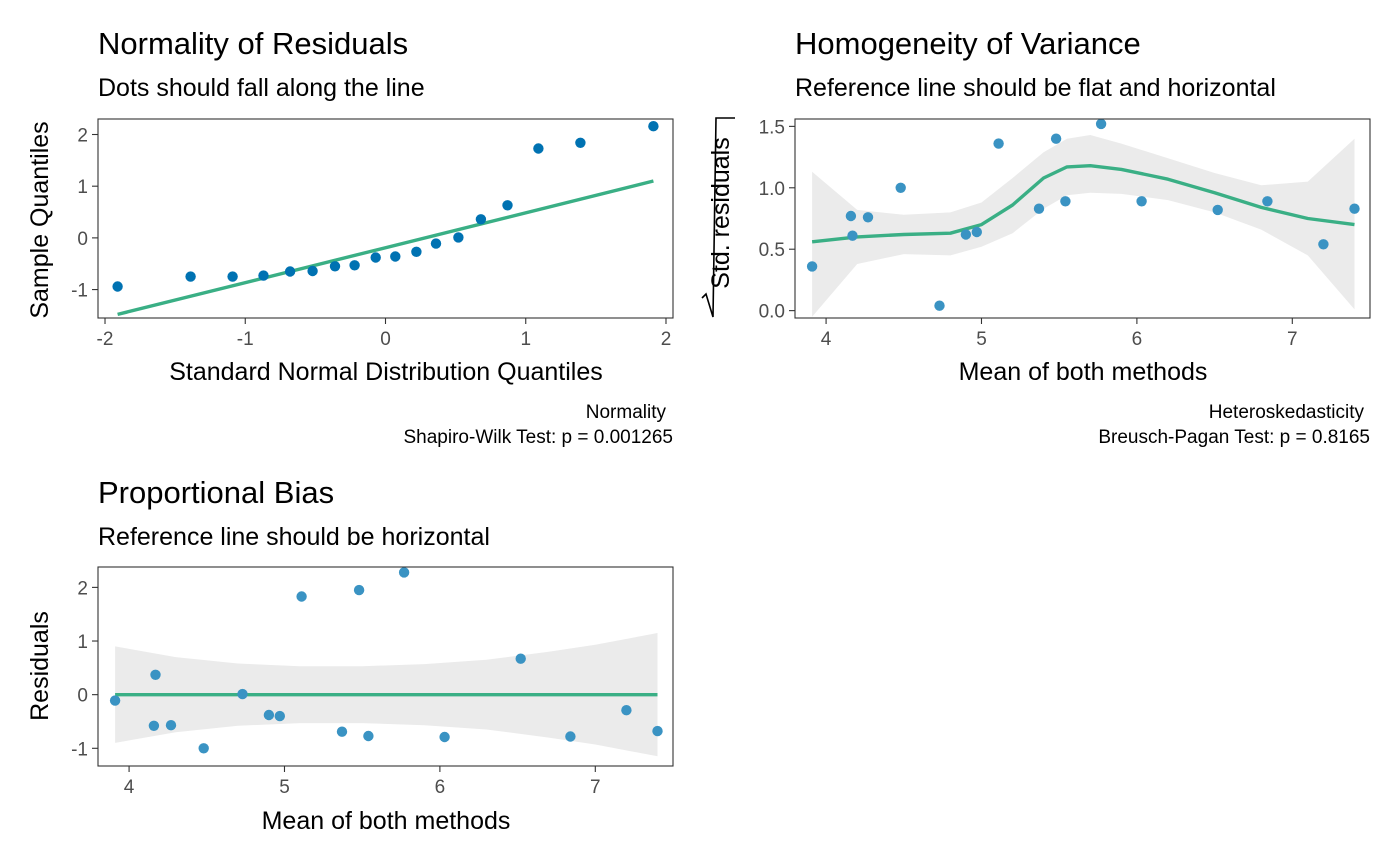 The width and height of the screenshot is (1400, 865). I want to click on x-tick-label: -1, so click(245, 339).